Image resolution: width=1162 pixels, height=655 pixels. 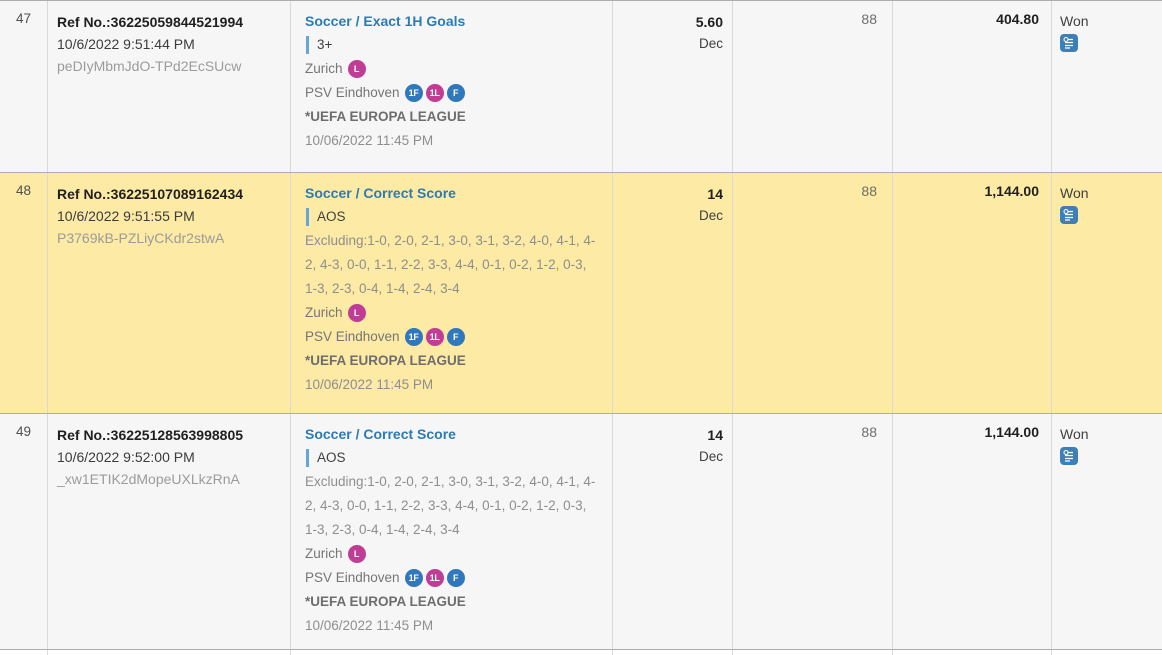 What do you see at coordinates (385, 21) in the screenshot?
I see `market-link: Soccer / Exact 1H Goals` at bounding box center [385, 21].